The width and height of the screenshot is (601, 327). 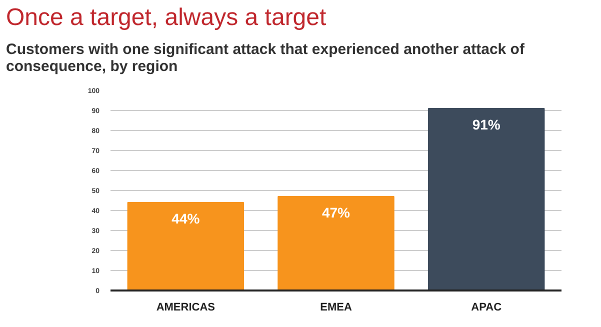 I want to click on x-tick-label: APAC, so click(x=486, y=308).